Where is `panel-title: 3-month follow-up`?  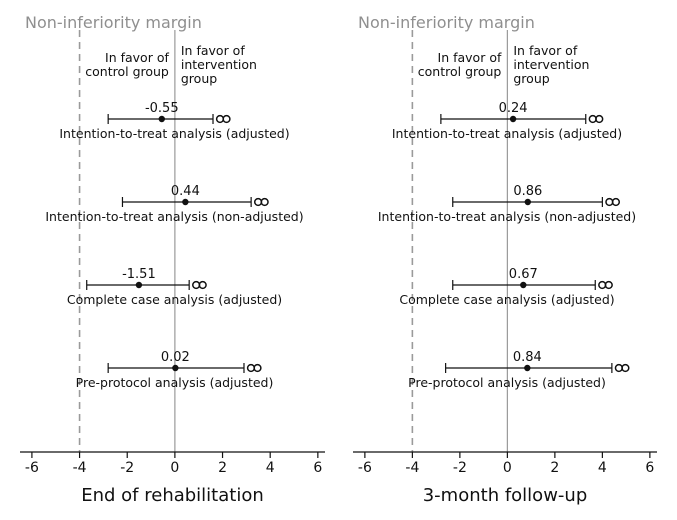 panel-title: 3-month follow-up is located at coordinates (505, 495).